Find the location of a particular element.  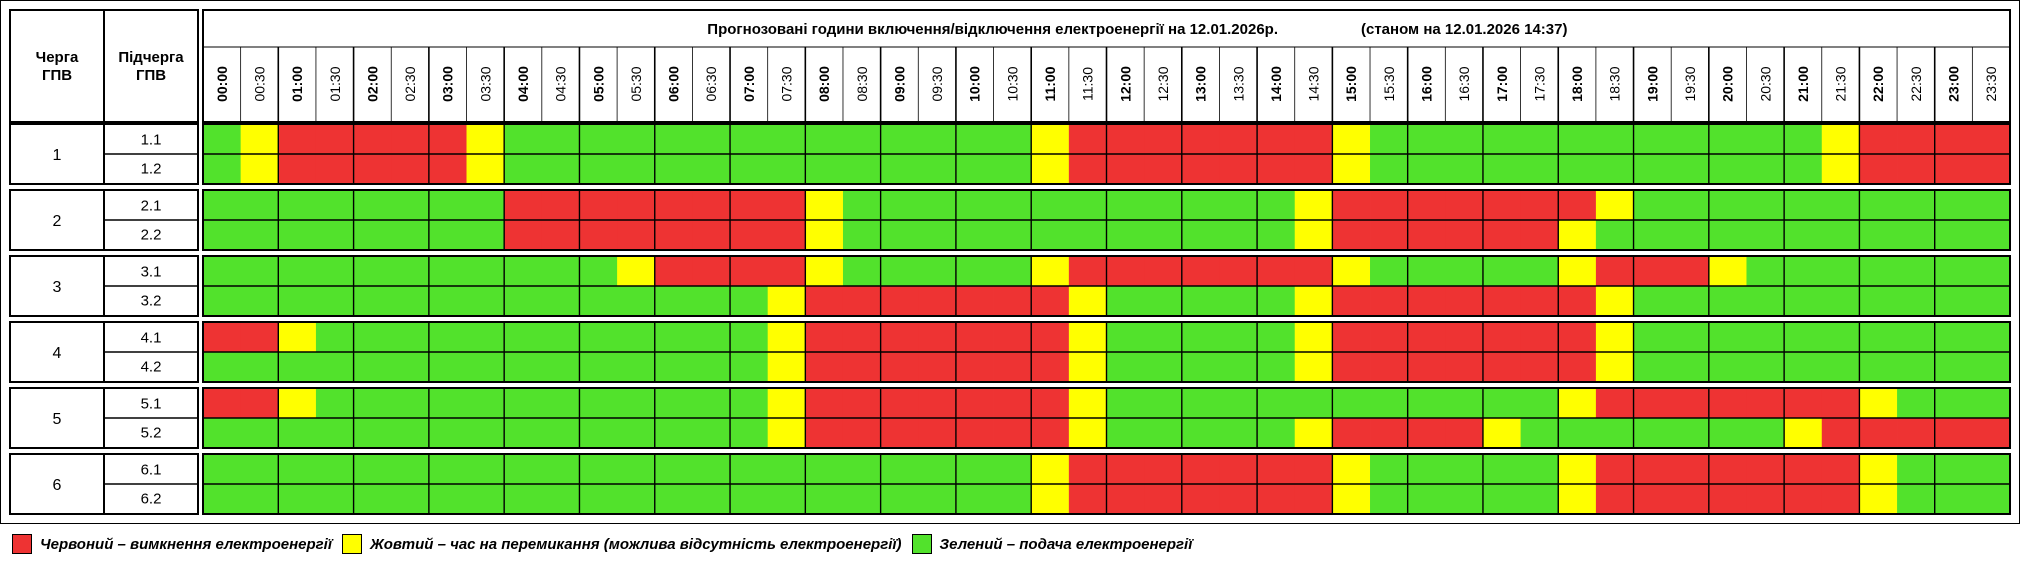

time-label: 00:00 is located at coordinates (222, 84).